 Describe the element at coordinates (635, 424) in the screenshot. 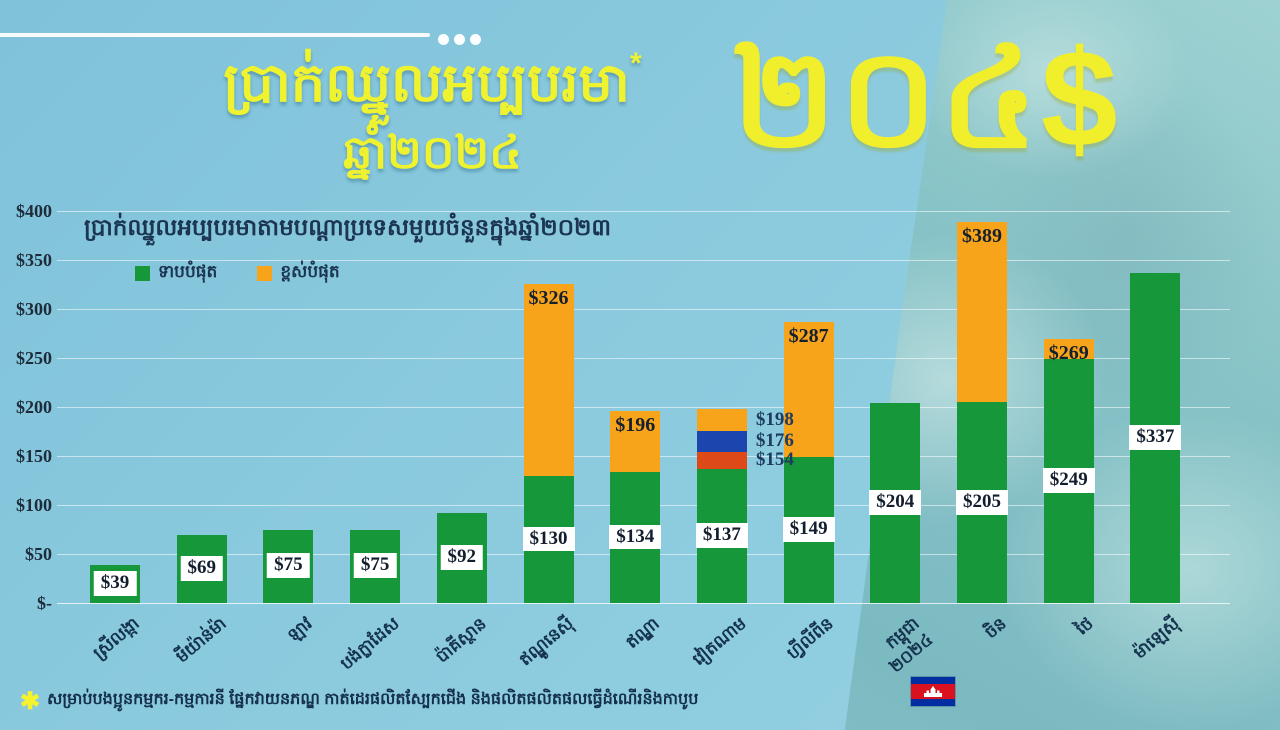

I see `bar-total-label: $196` at that location.